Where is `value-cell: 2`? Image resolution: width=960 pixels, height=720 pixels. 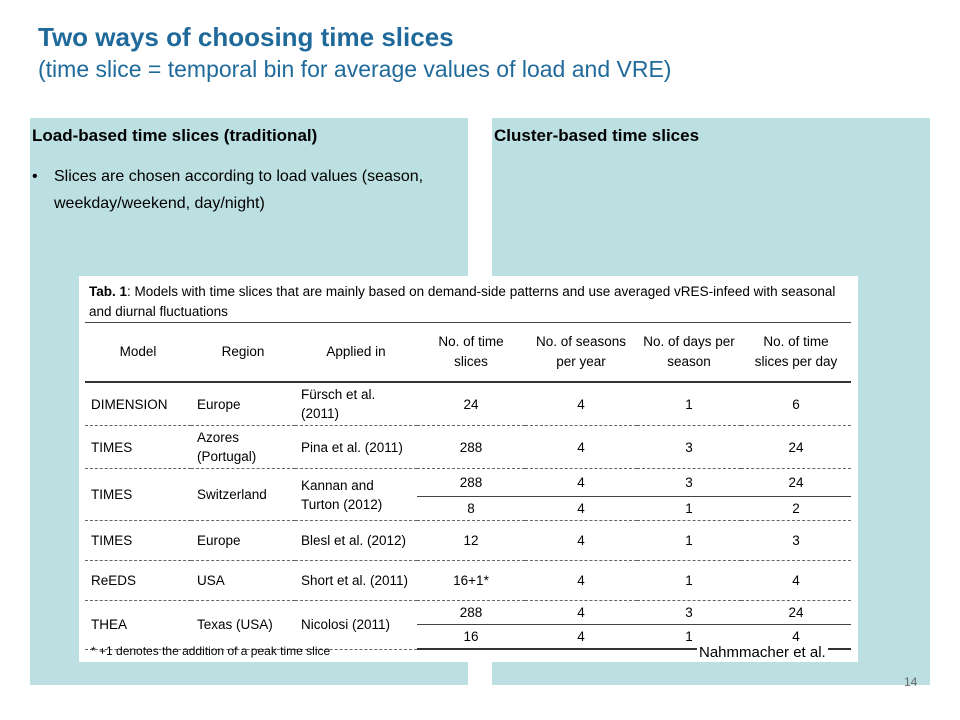 value-cell: 2 is located at coordinates (796, 508).